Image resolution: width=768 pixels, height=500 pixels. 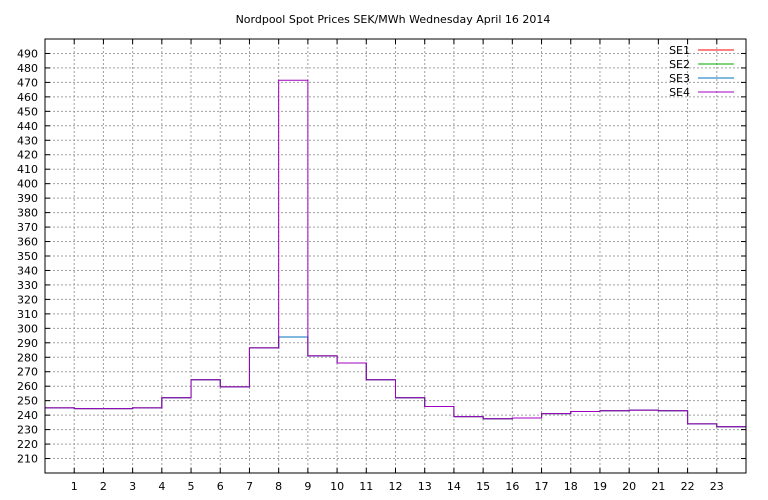 I want to click on y-tick-label: 450, so click(x=27, y=111).